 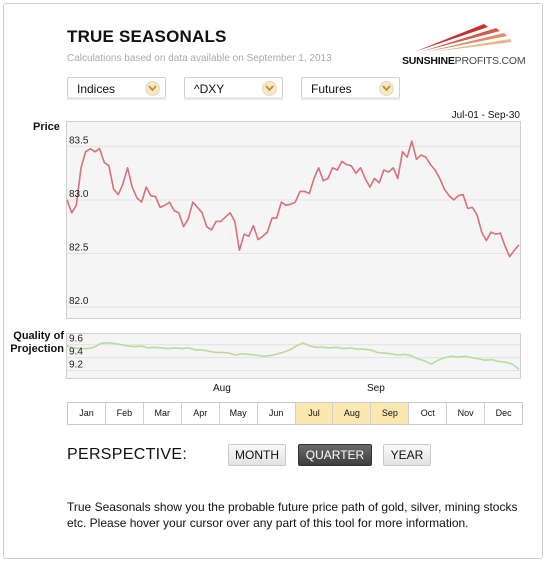 I want to click on axis-label-aug: Aug, so click(x=222, y=388).